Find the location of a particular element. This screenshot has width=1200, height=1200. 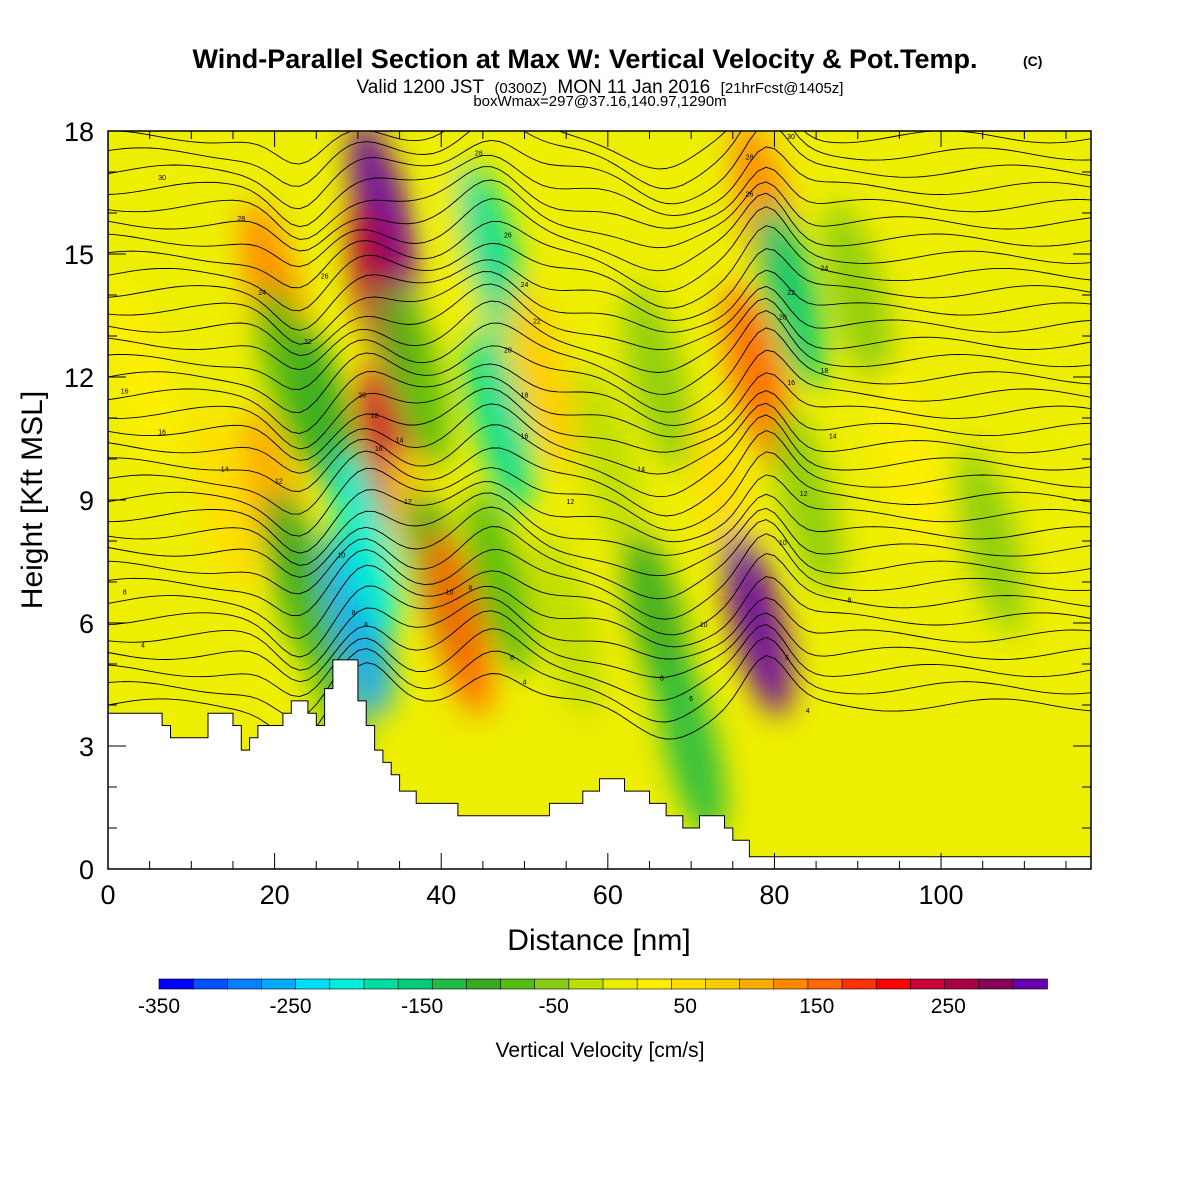

contour-label-2: 26 is located at coordinates (325, 277).